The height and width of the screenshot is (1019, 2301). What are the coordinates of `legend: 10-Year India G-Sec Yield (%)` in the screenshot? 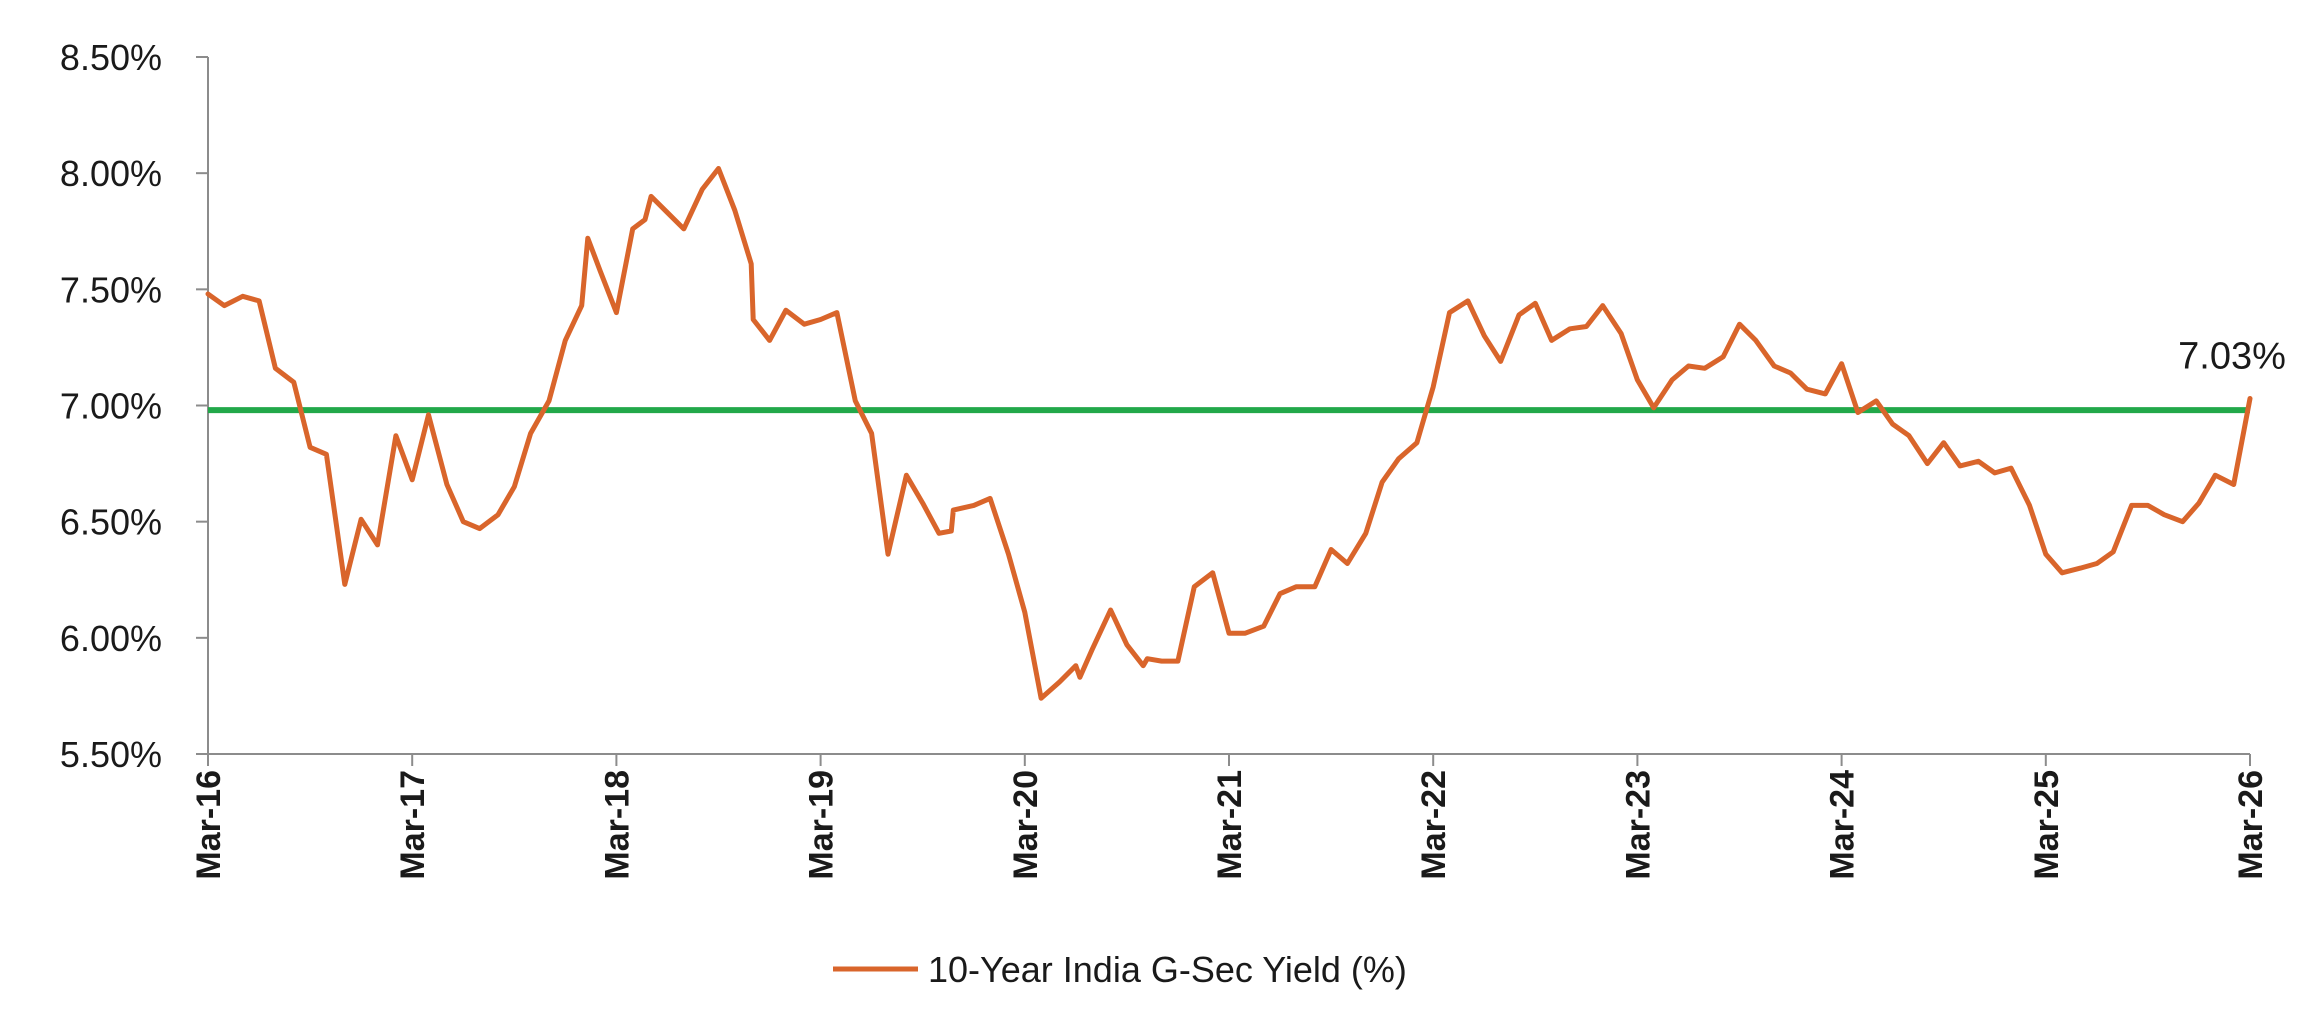 It's located at (1120, 969).